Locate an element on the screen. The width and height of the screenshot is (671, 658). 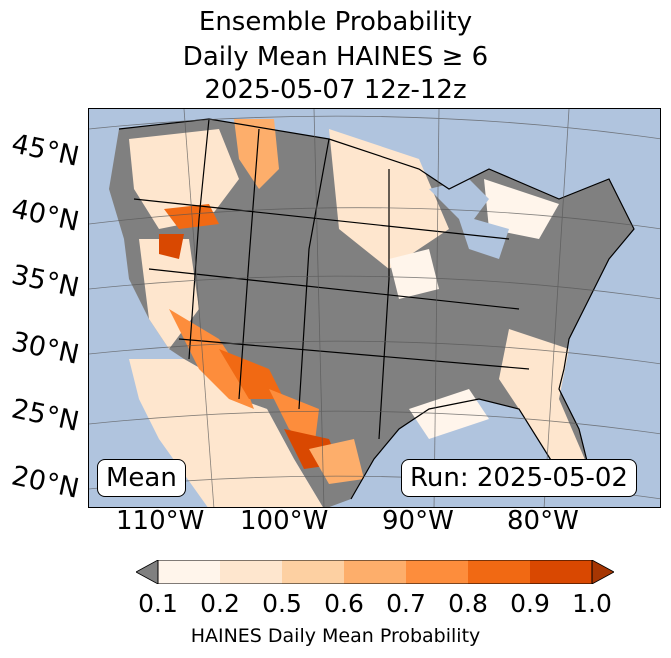
lat-label-40: 40°N is located at coordinates (45, 215).